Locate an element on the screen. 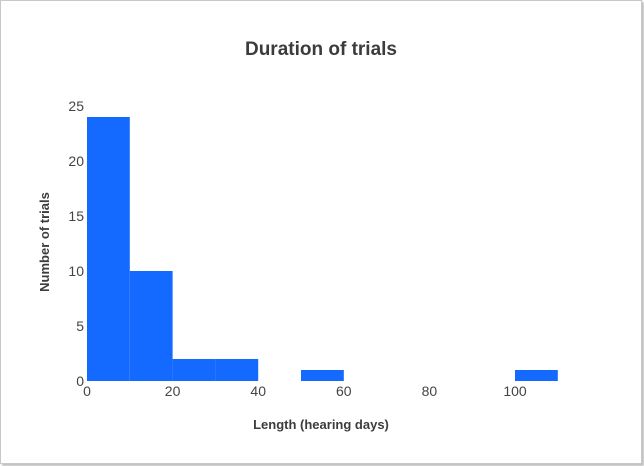  y-axis-label: Number of trials is located at coordinates (44, 242).